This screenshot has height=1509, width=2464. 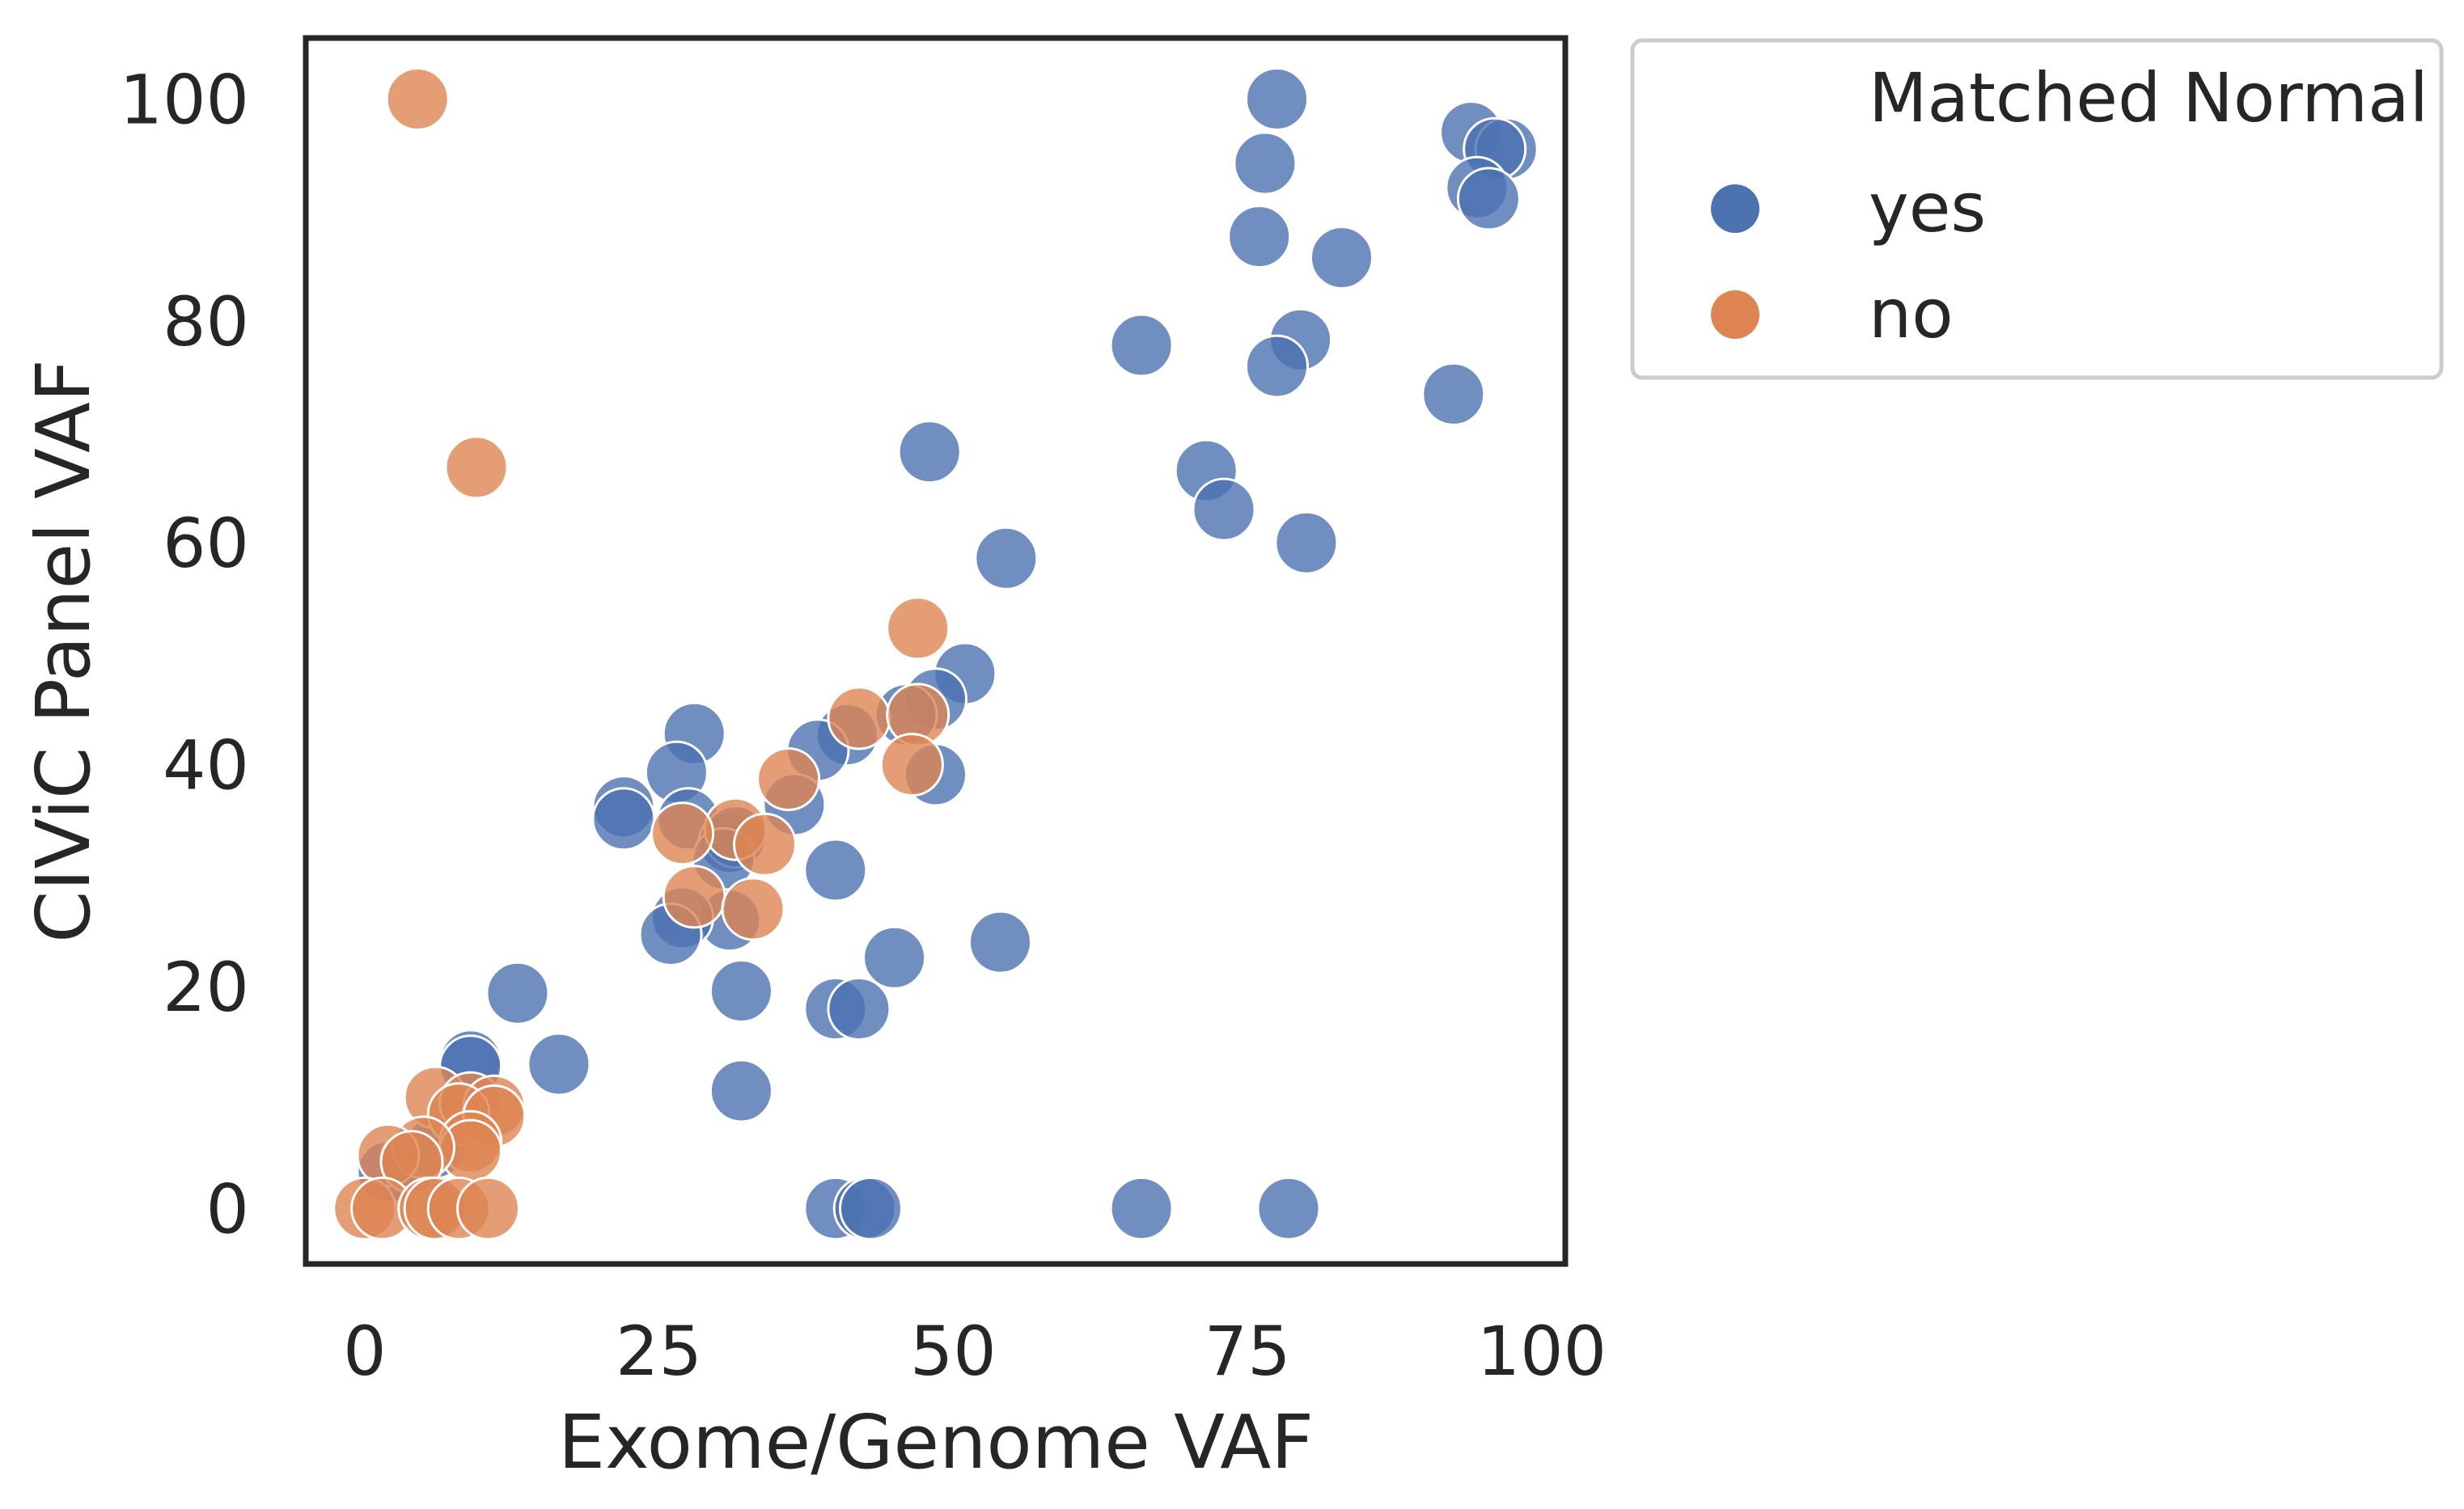 What do you see at coordinates (206, 765) in the screenshot?
I see `y-tick-label: 40` at bounding box center [206, 765].